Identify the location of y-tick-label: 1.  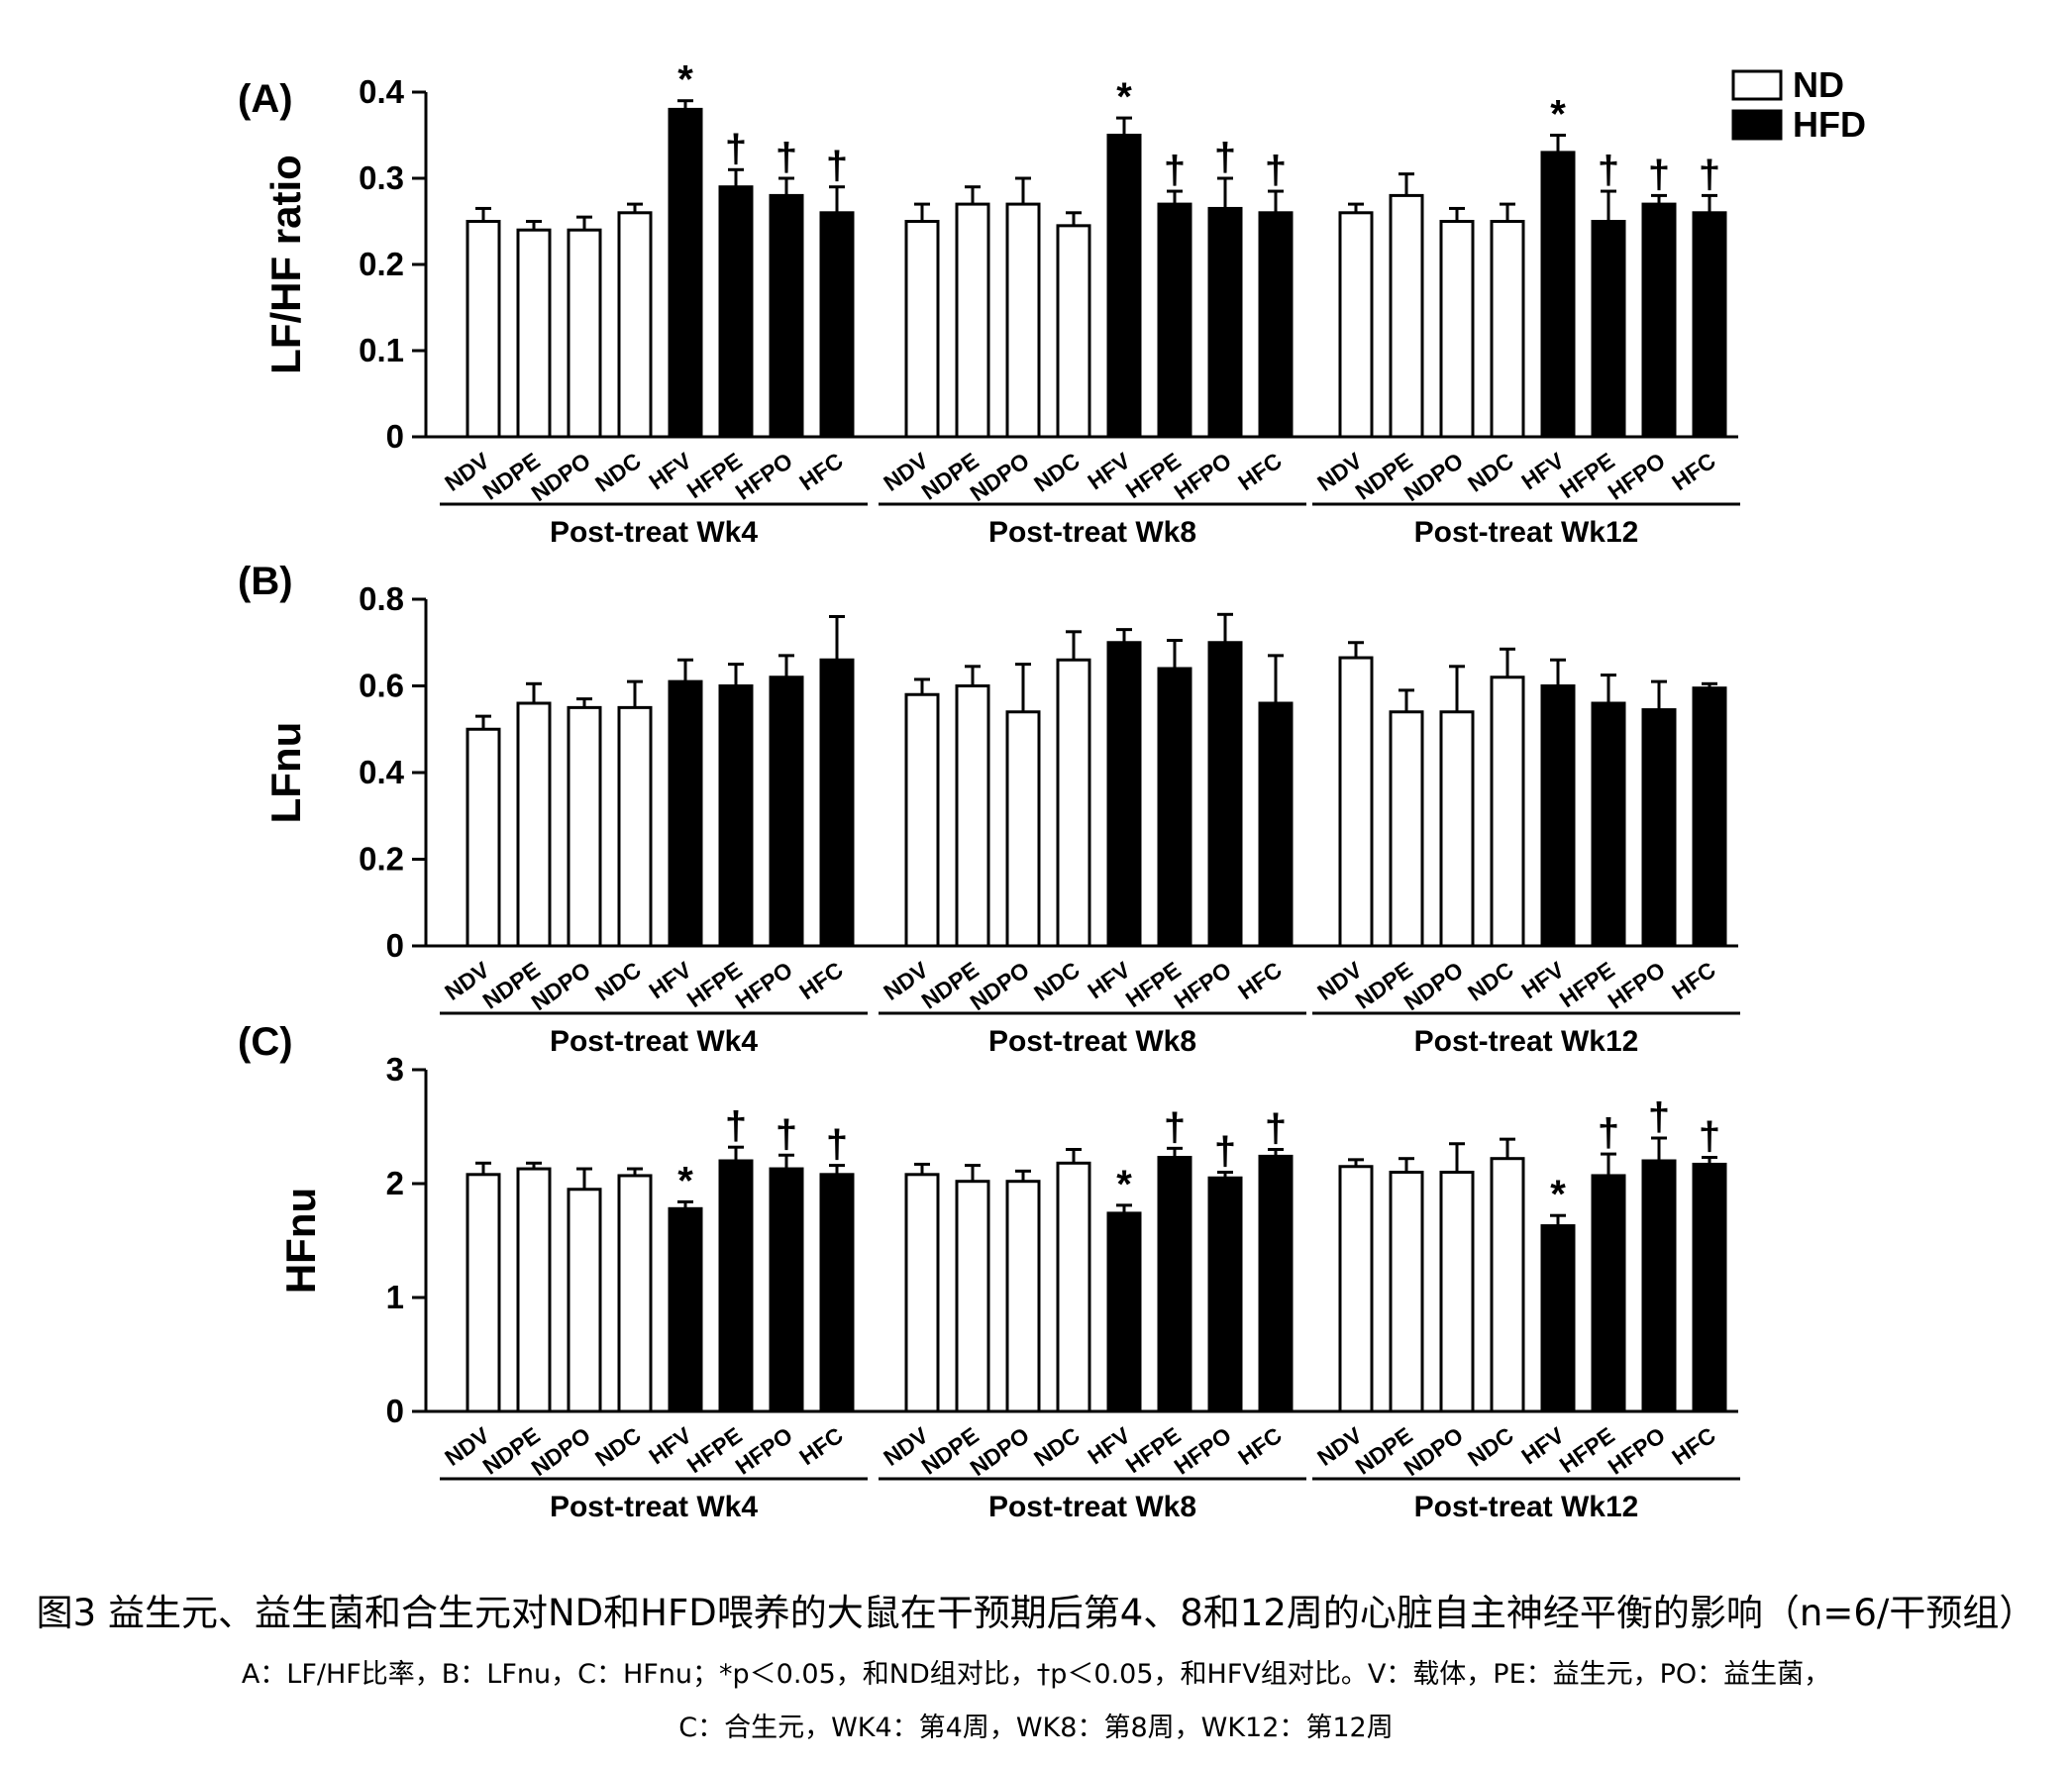
(395, 1297).